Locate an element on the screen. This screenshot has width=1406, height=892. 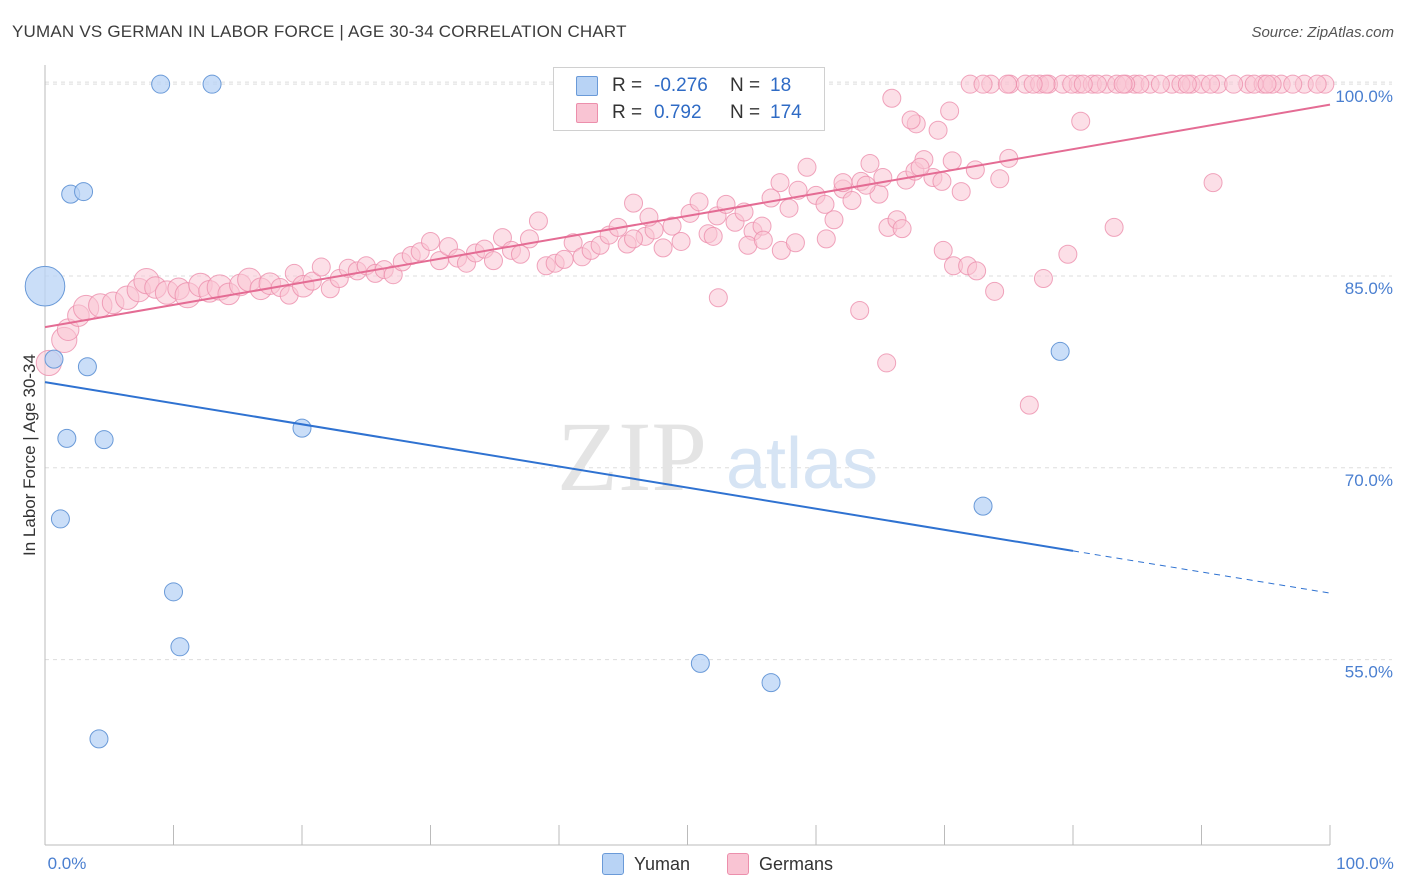
germans-r-value: 0.792 is located at coordinates (678, 112).